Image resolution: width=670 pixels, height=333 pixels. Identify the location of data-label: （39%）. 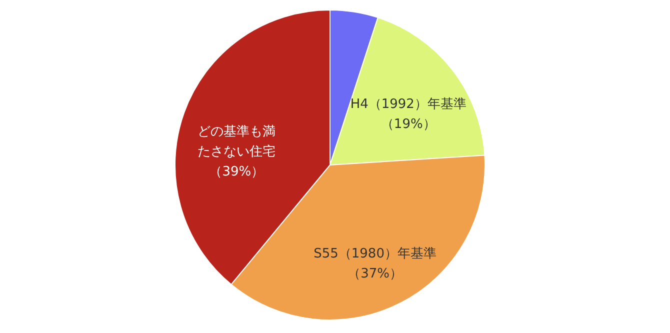
(236, 172).